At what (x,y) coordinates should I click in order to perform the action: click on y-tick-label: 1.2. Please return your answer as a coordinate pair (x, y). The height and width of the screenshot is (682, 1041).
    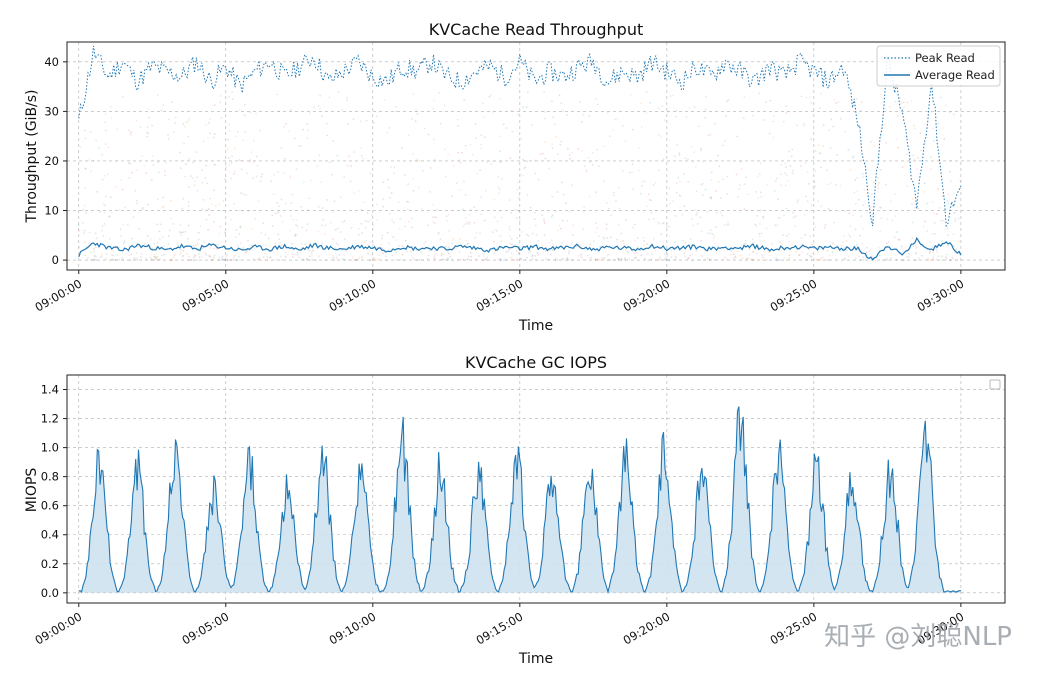
    Looking at the image, I should click on (50, 419).